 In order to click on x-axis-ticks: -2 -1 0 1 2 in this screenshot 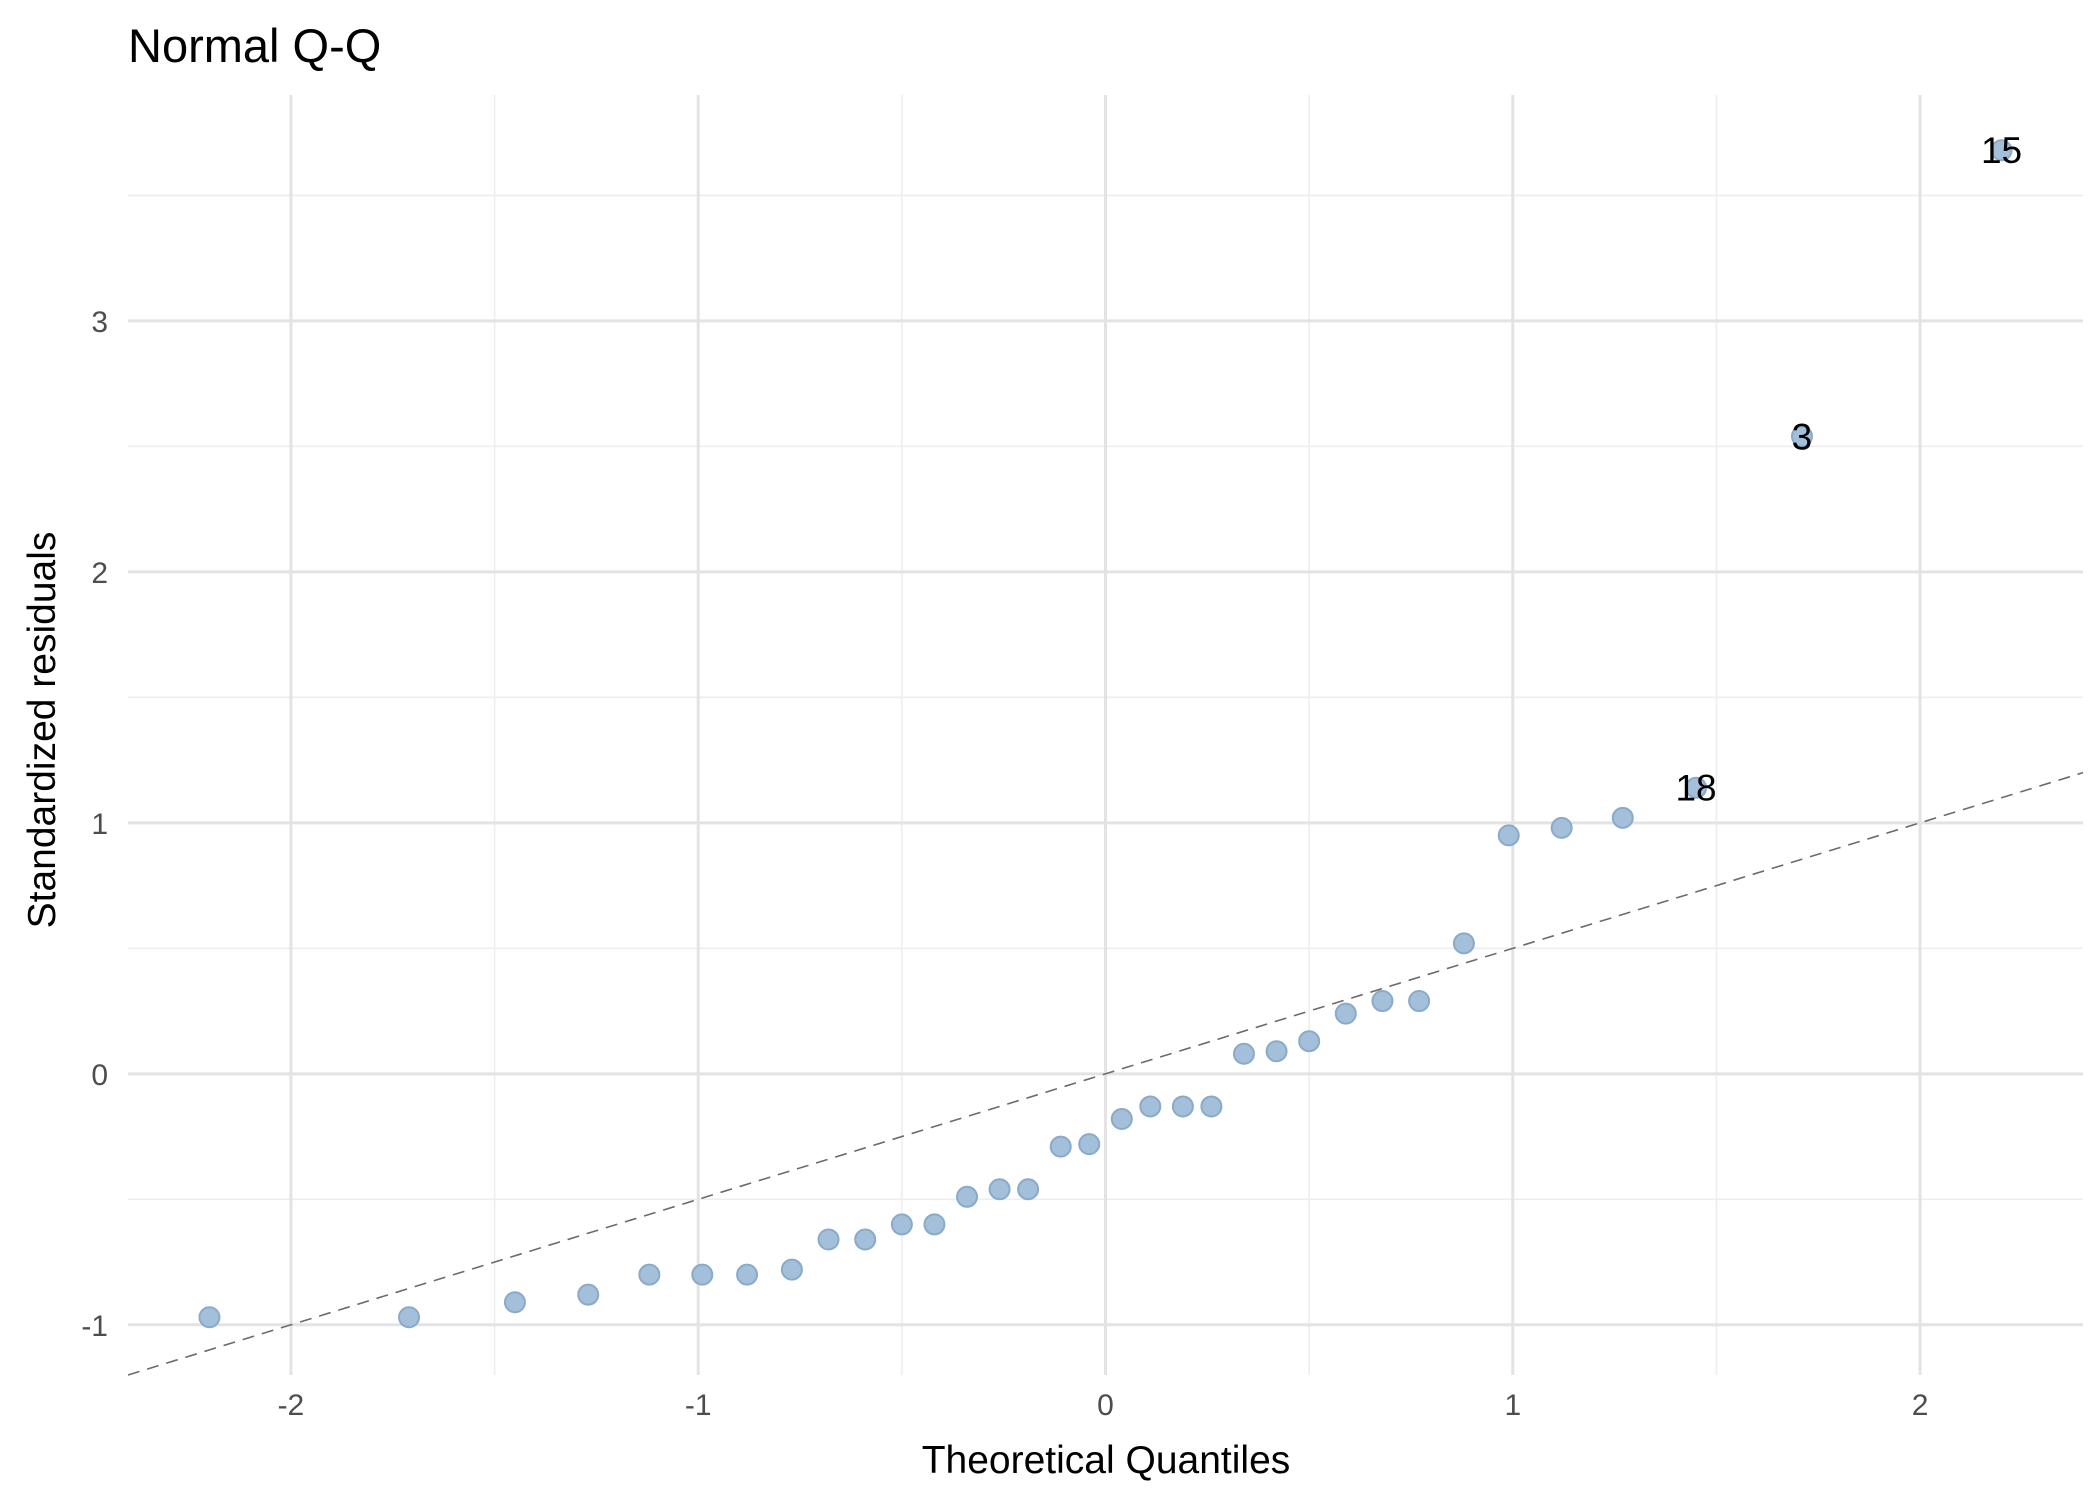, I will do `click(1103, 1405)`.